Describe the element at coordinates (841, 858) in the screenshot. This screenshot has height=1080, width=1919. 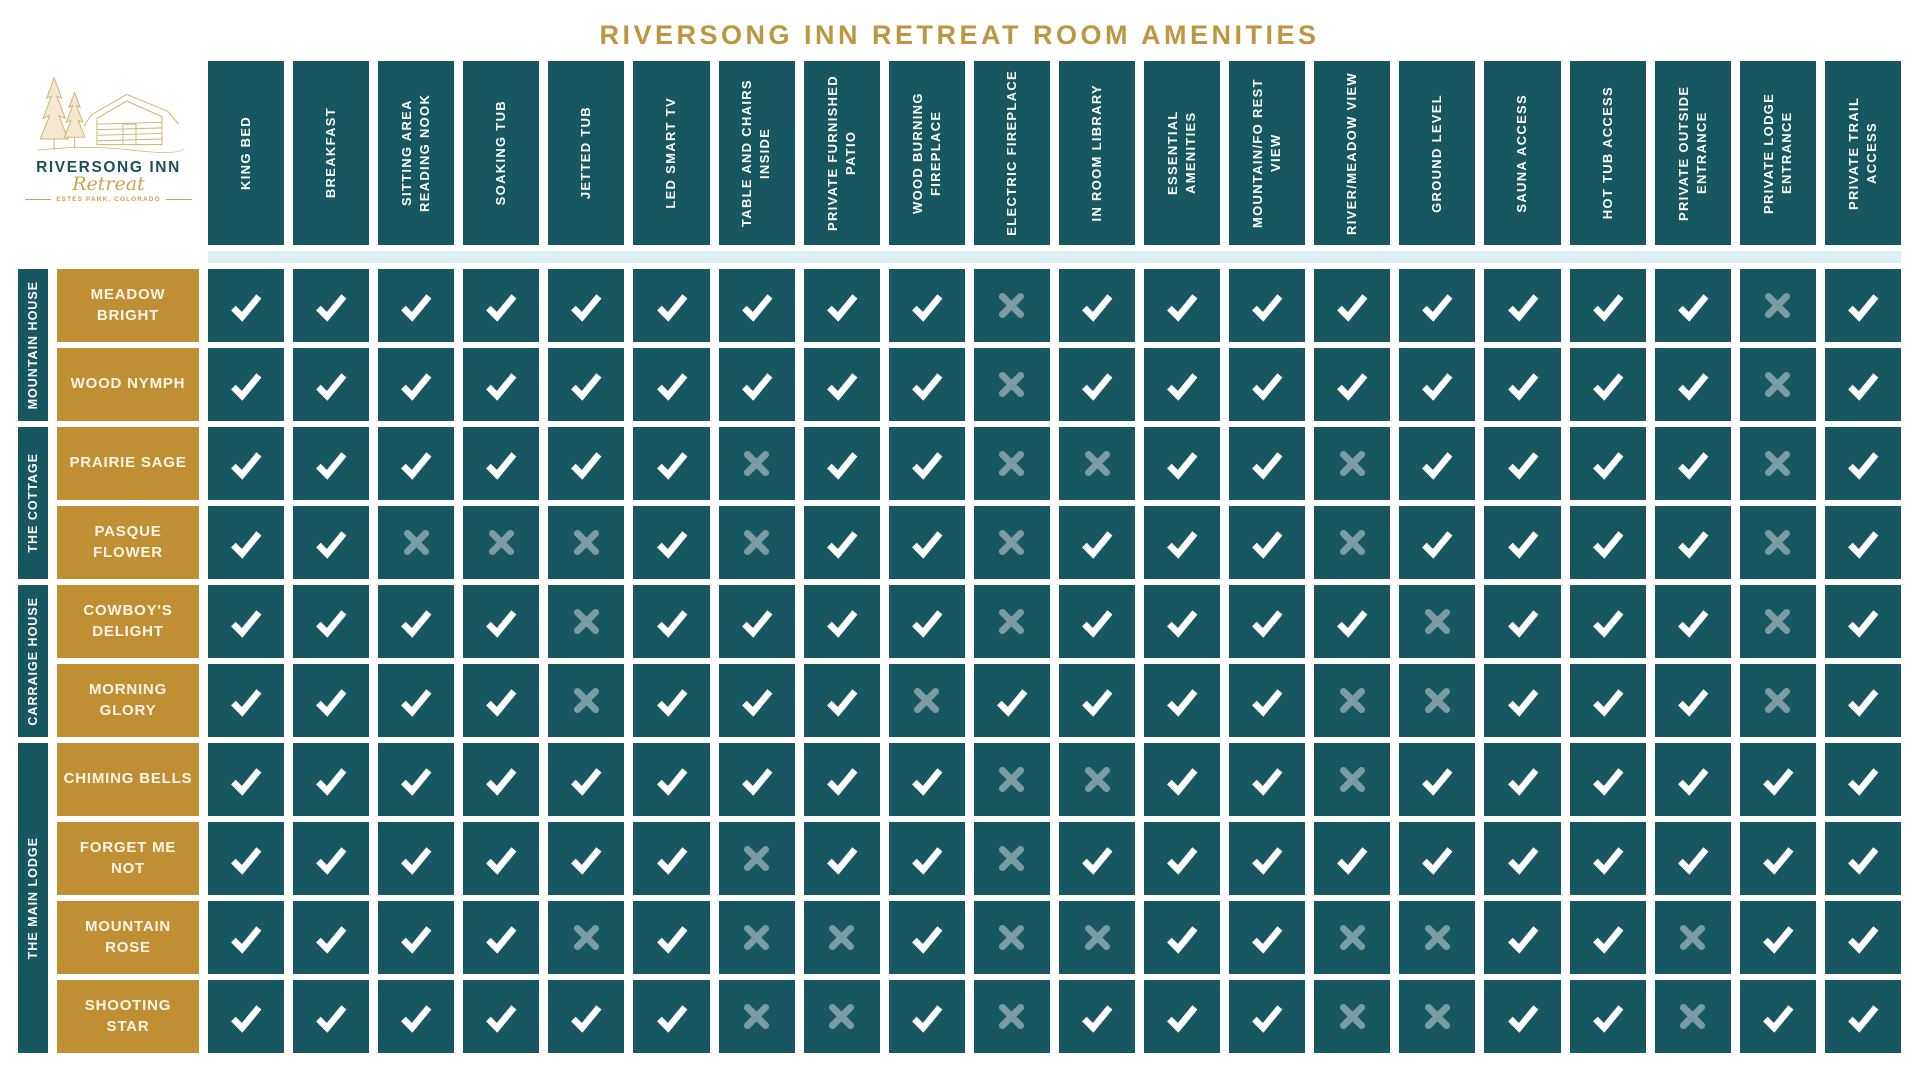
I see `amenity-cell-forget-me-not-private-furnished-patio` at that location.